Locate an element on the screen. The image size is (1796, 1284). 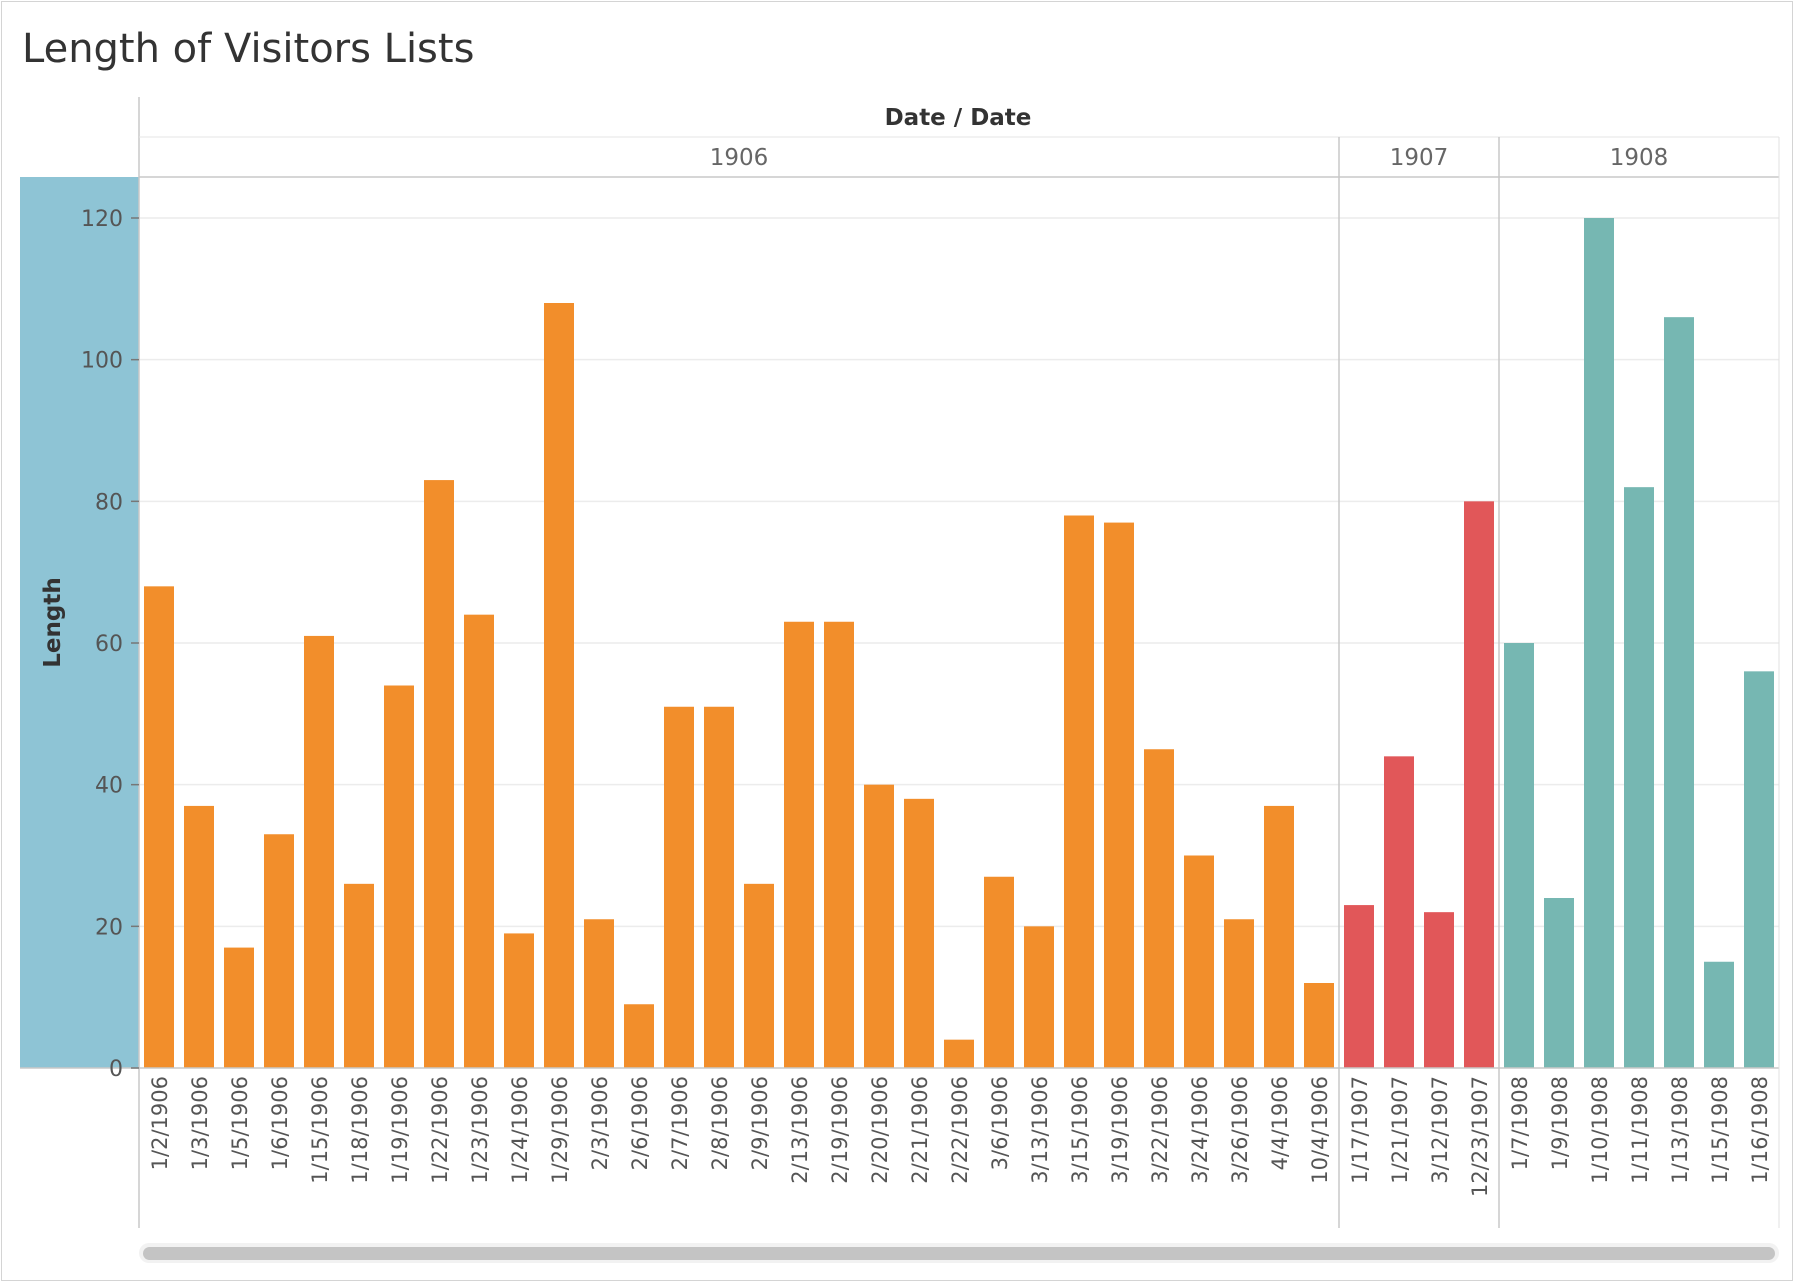
x-tick-label: 1/22/1906 is located at coordinates (440, 1130).